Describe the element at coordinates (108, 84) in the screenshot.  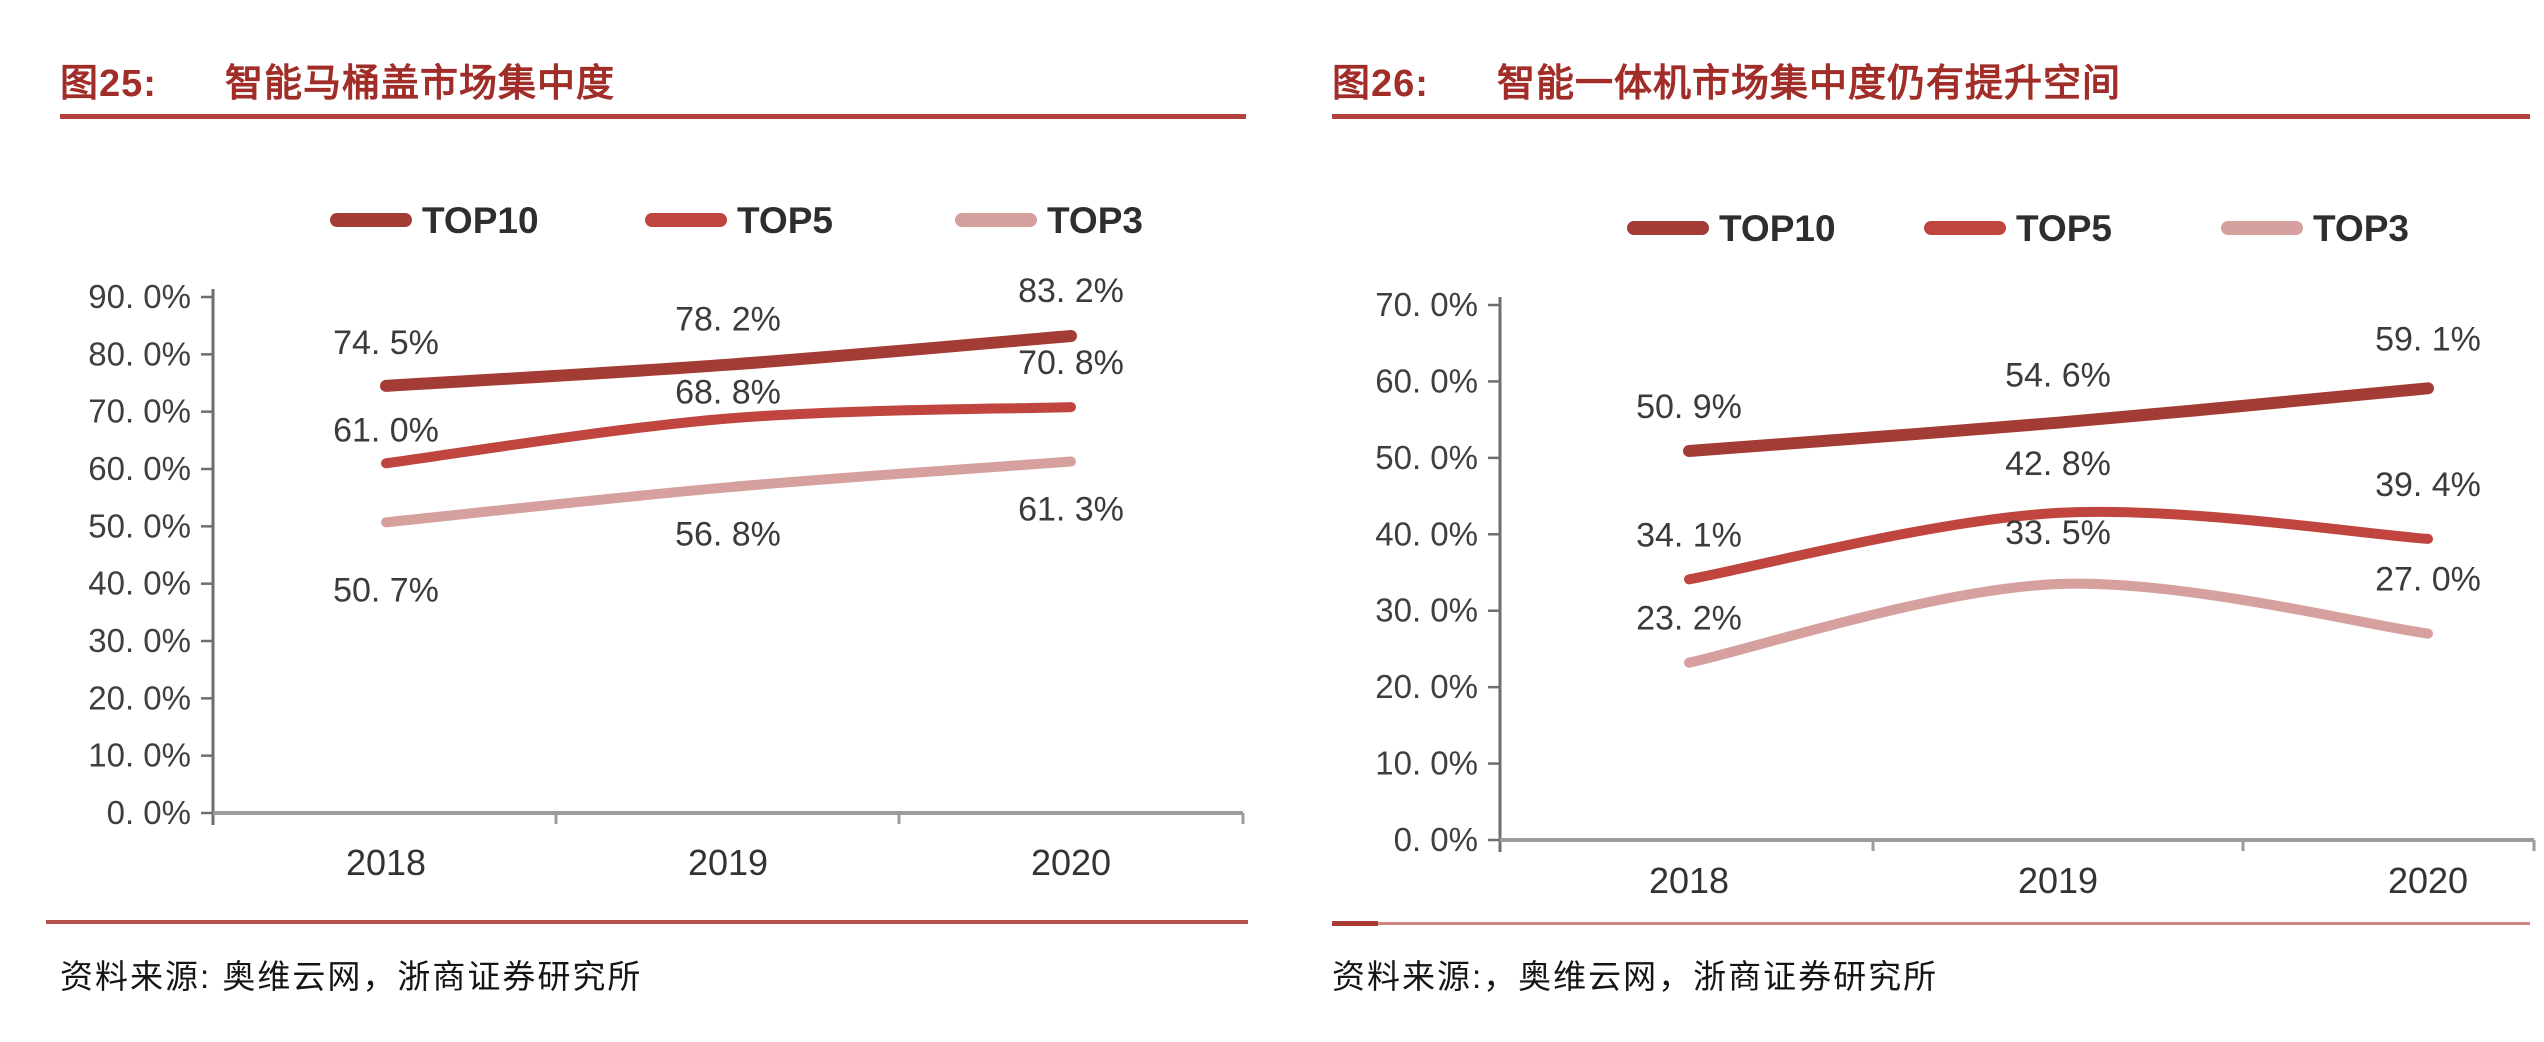
I see `figure-25-label: 图25:` at that location.